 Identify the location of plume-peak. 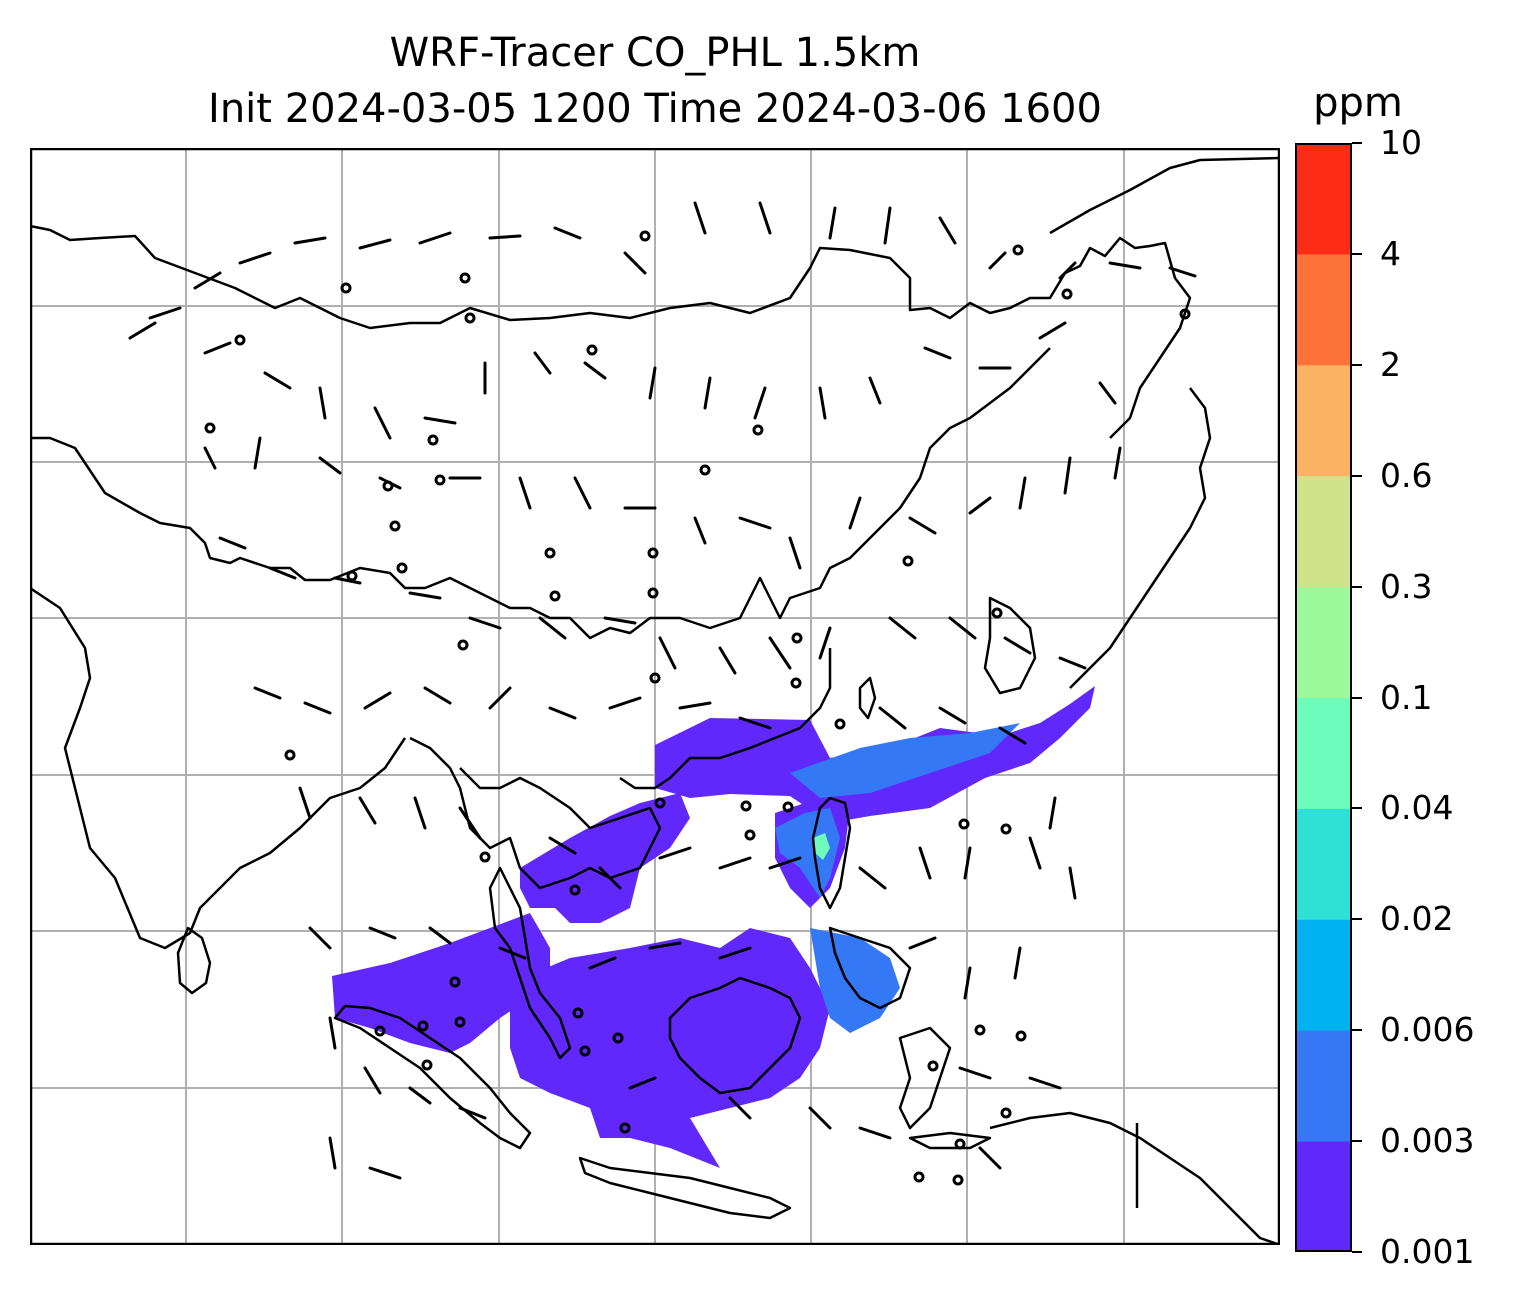
(821, 846).